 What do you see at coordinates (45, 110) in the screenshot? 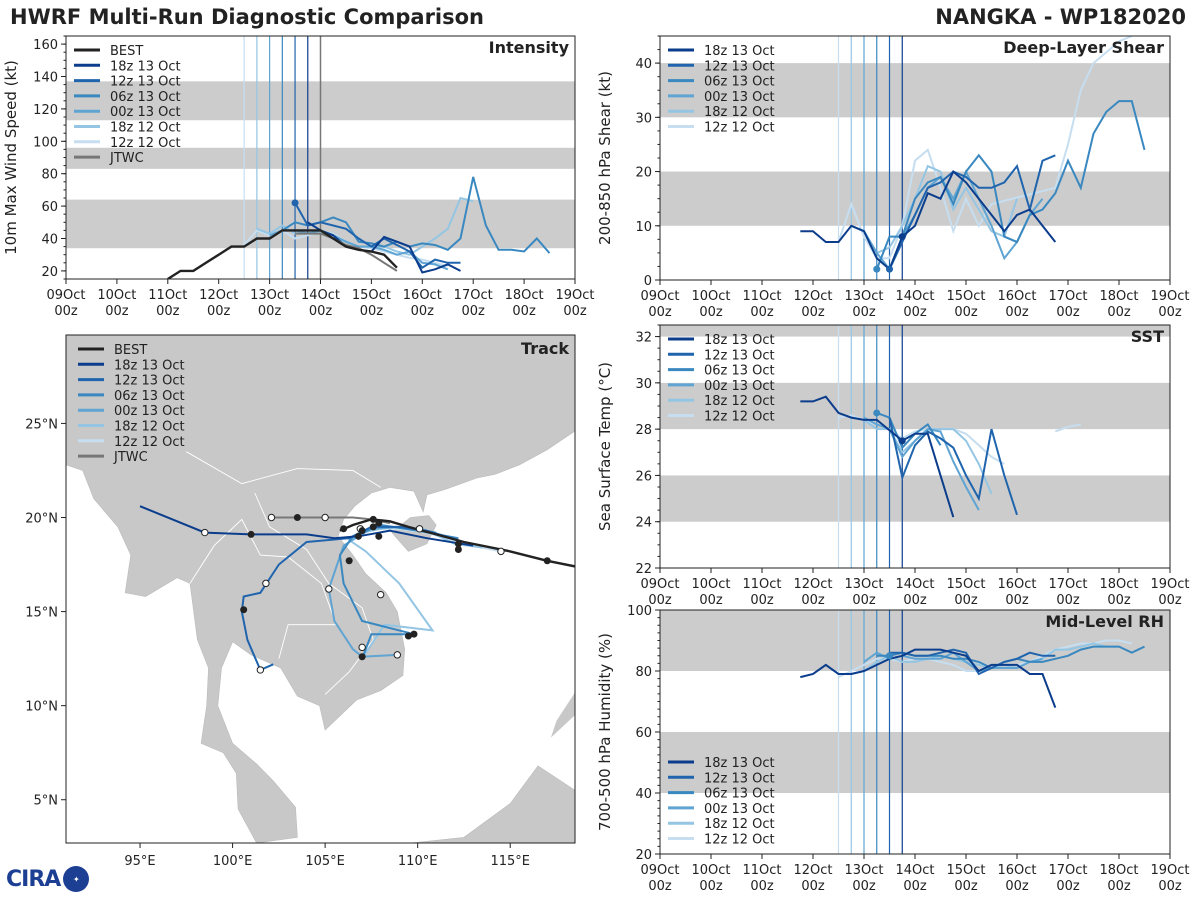
I see `y-tick-label: 120` at bounding box center [45, 110].